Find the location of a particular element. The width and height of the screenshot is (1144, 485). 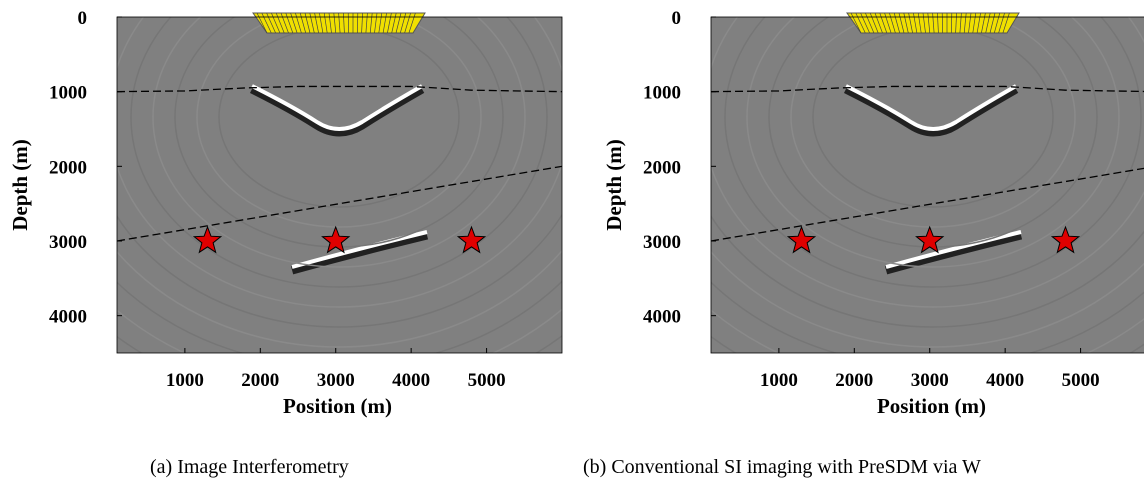

x-tick-label: 2000 is located at coordinates (854, 380).